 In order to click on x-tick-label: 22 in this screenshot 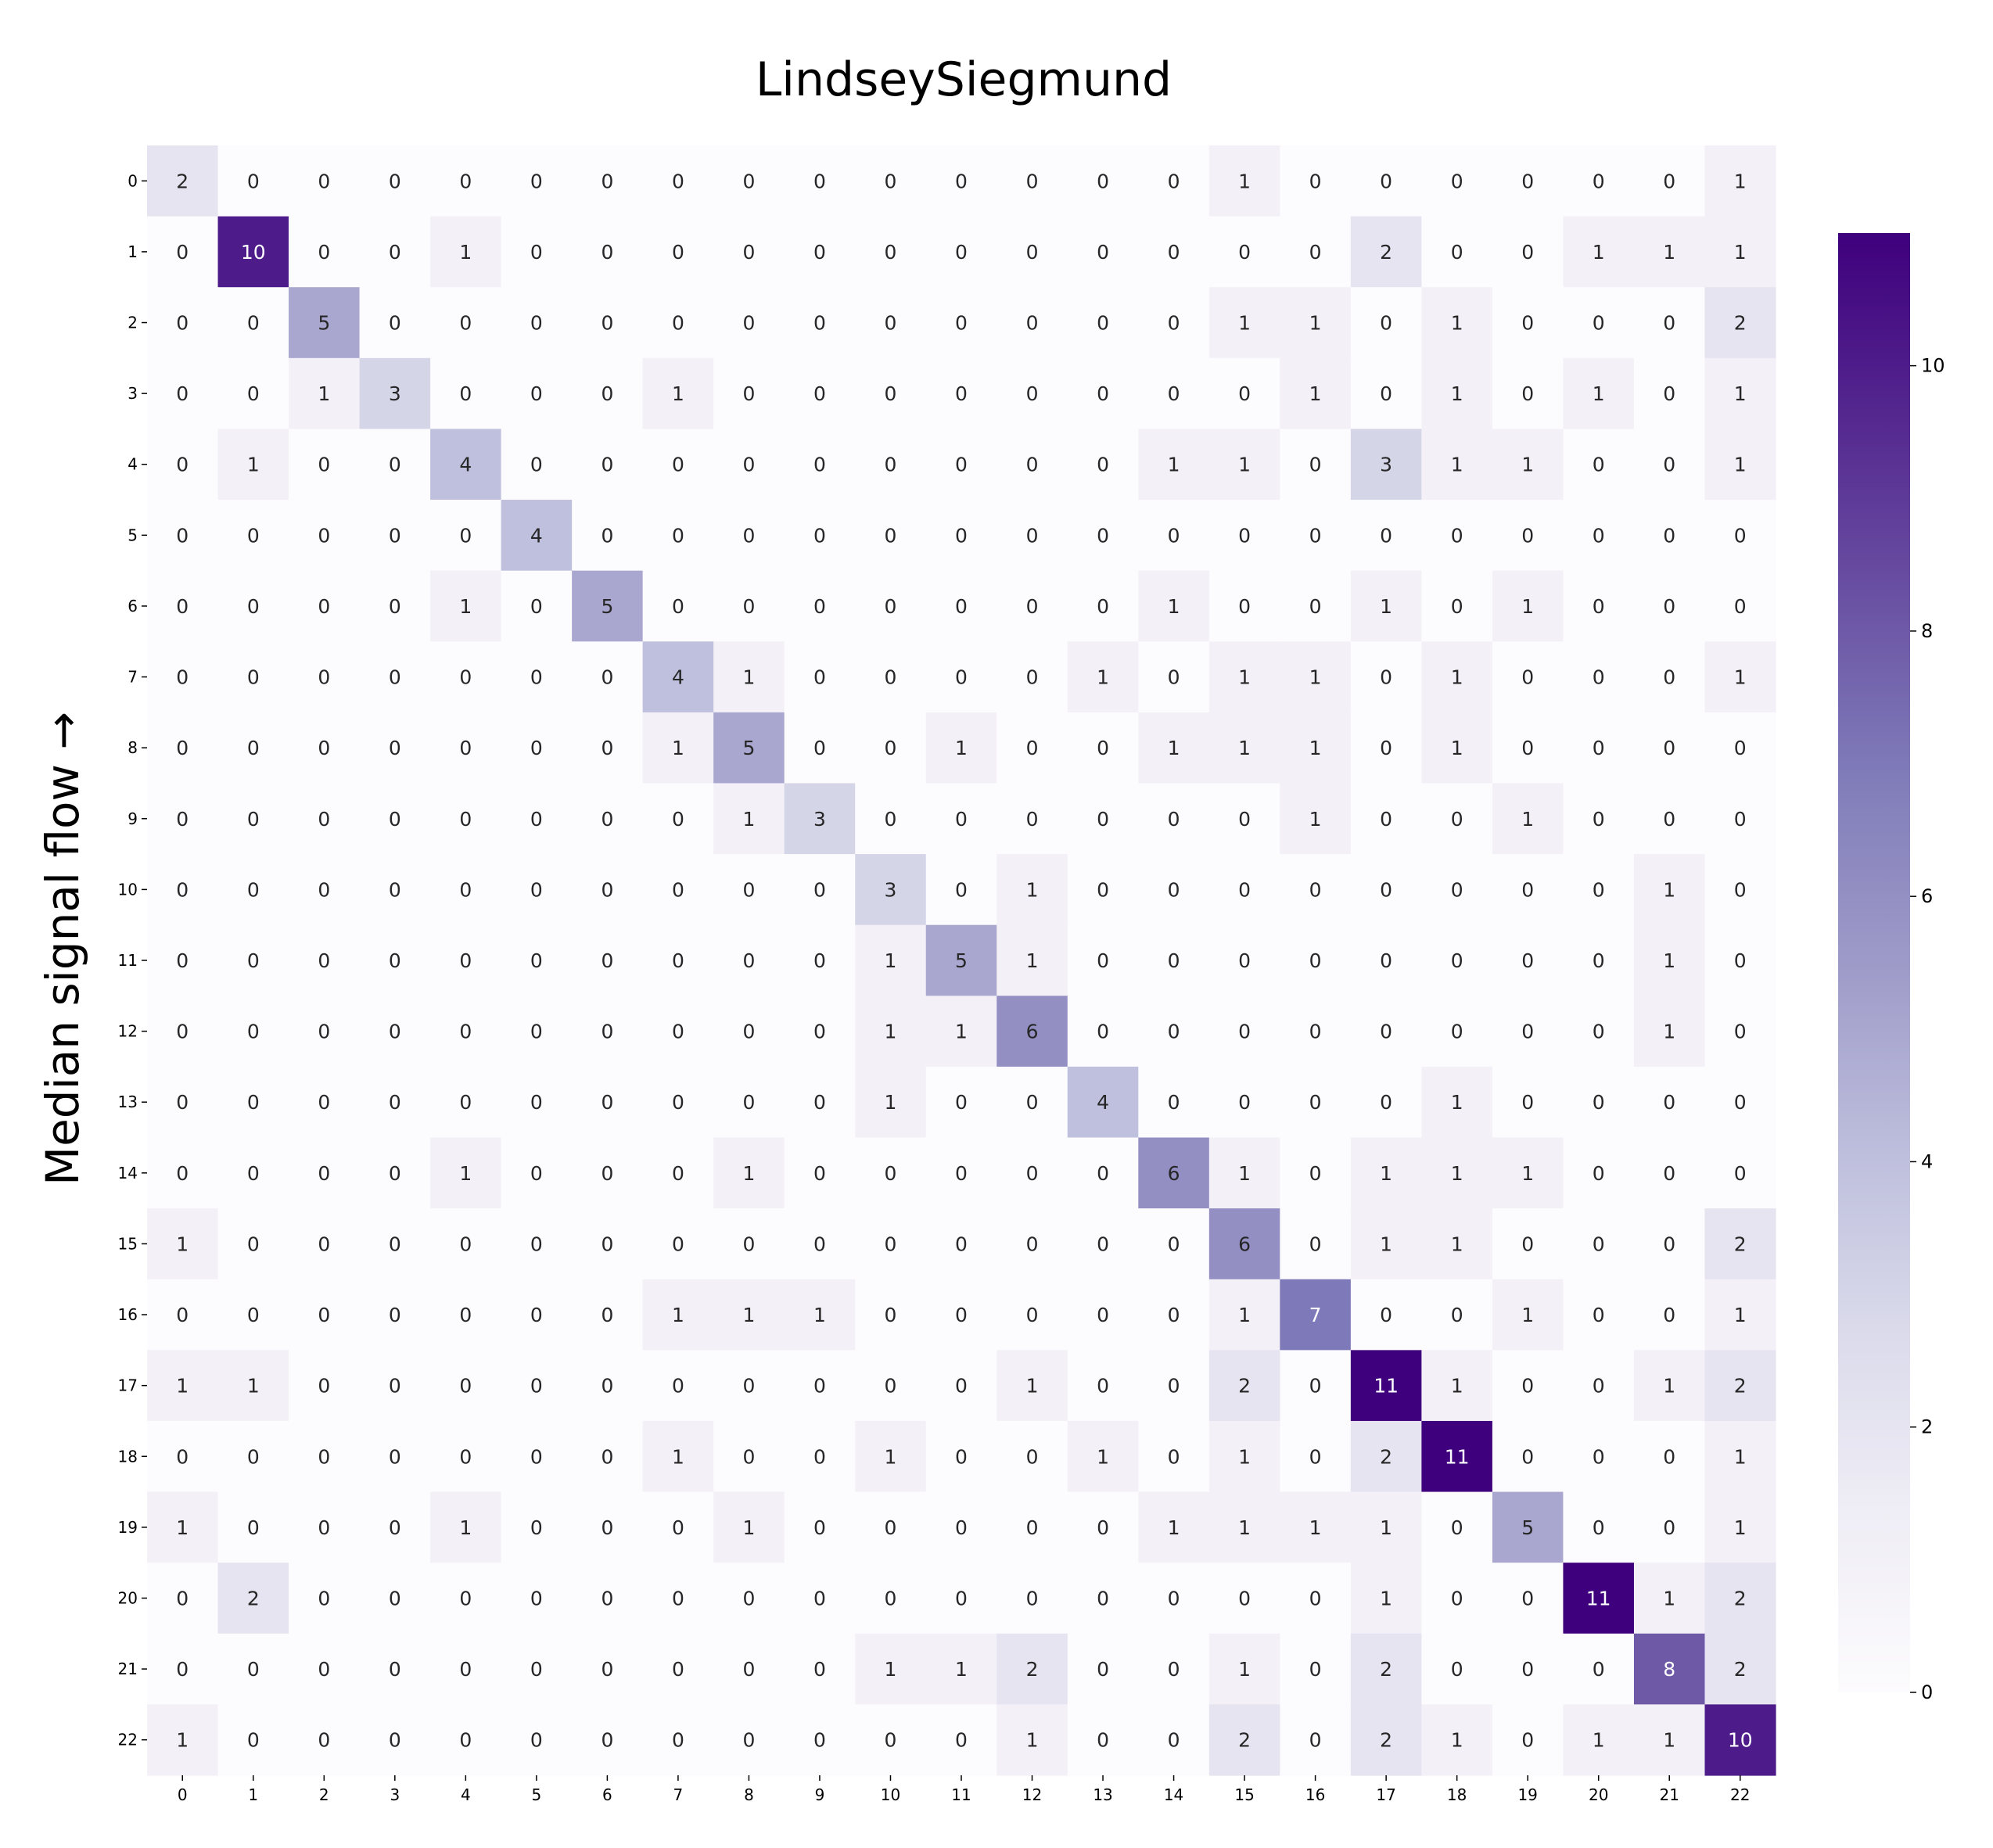, I will do `click(1740, 1794)`.